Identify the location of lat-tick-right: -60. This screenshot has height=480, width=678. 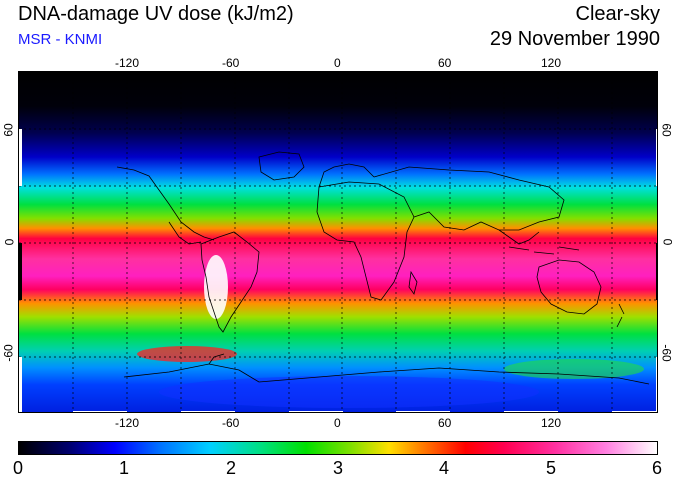
(666, 353).